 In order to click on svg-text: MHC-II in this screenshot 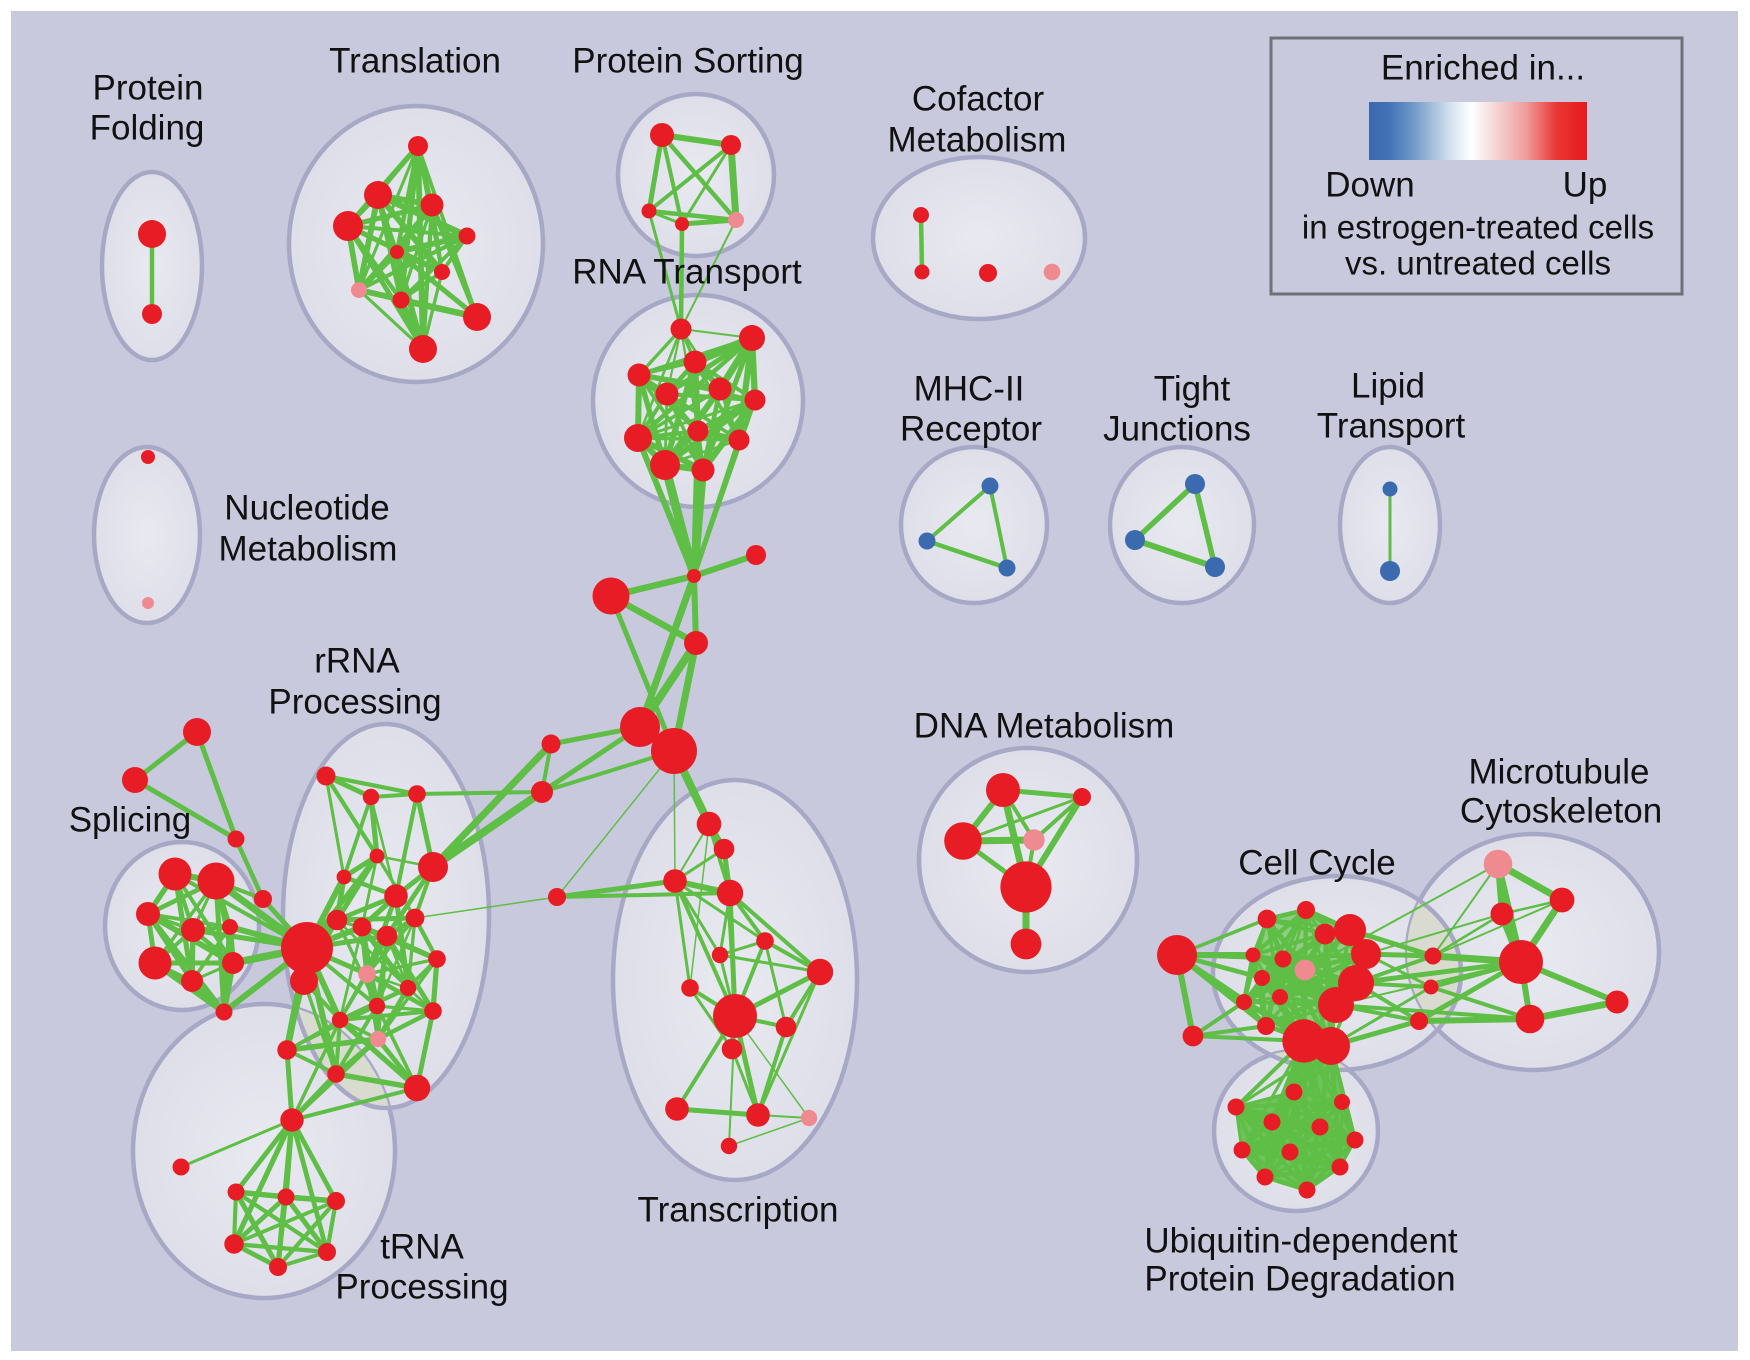, I will do `click(969, 388)`.